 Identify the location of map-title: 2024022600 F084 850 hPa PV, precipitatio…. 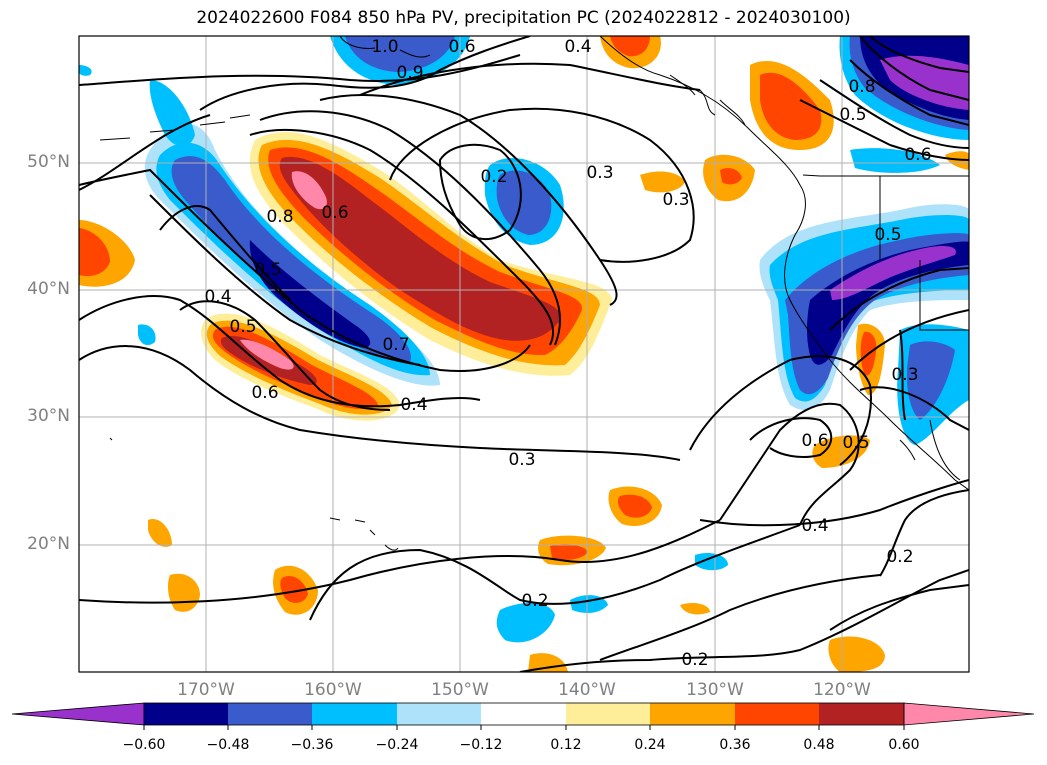
(523, 18).